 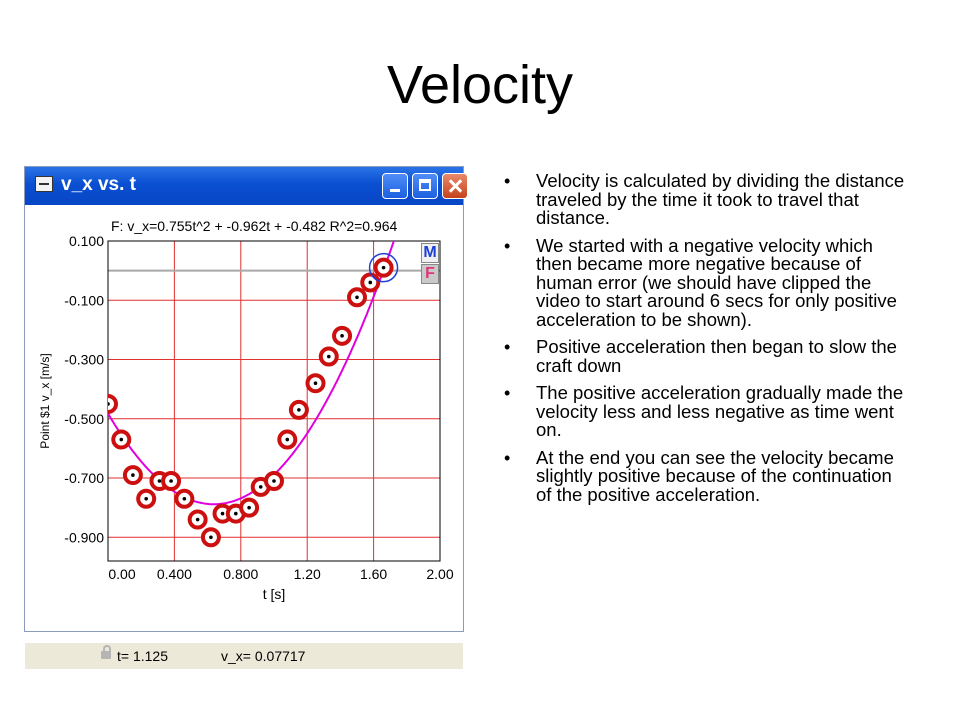 I want to click on lock-icon, so click(x=106, y=652).